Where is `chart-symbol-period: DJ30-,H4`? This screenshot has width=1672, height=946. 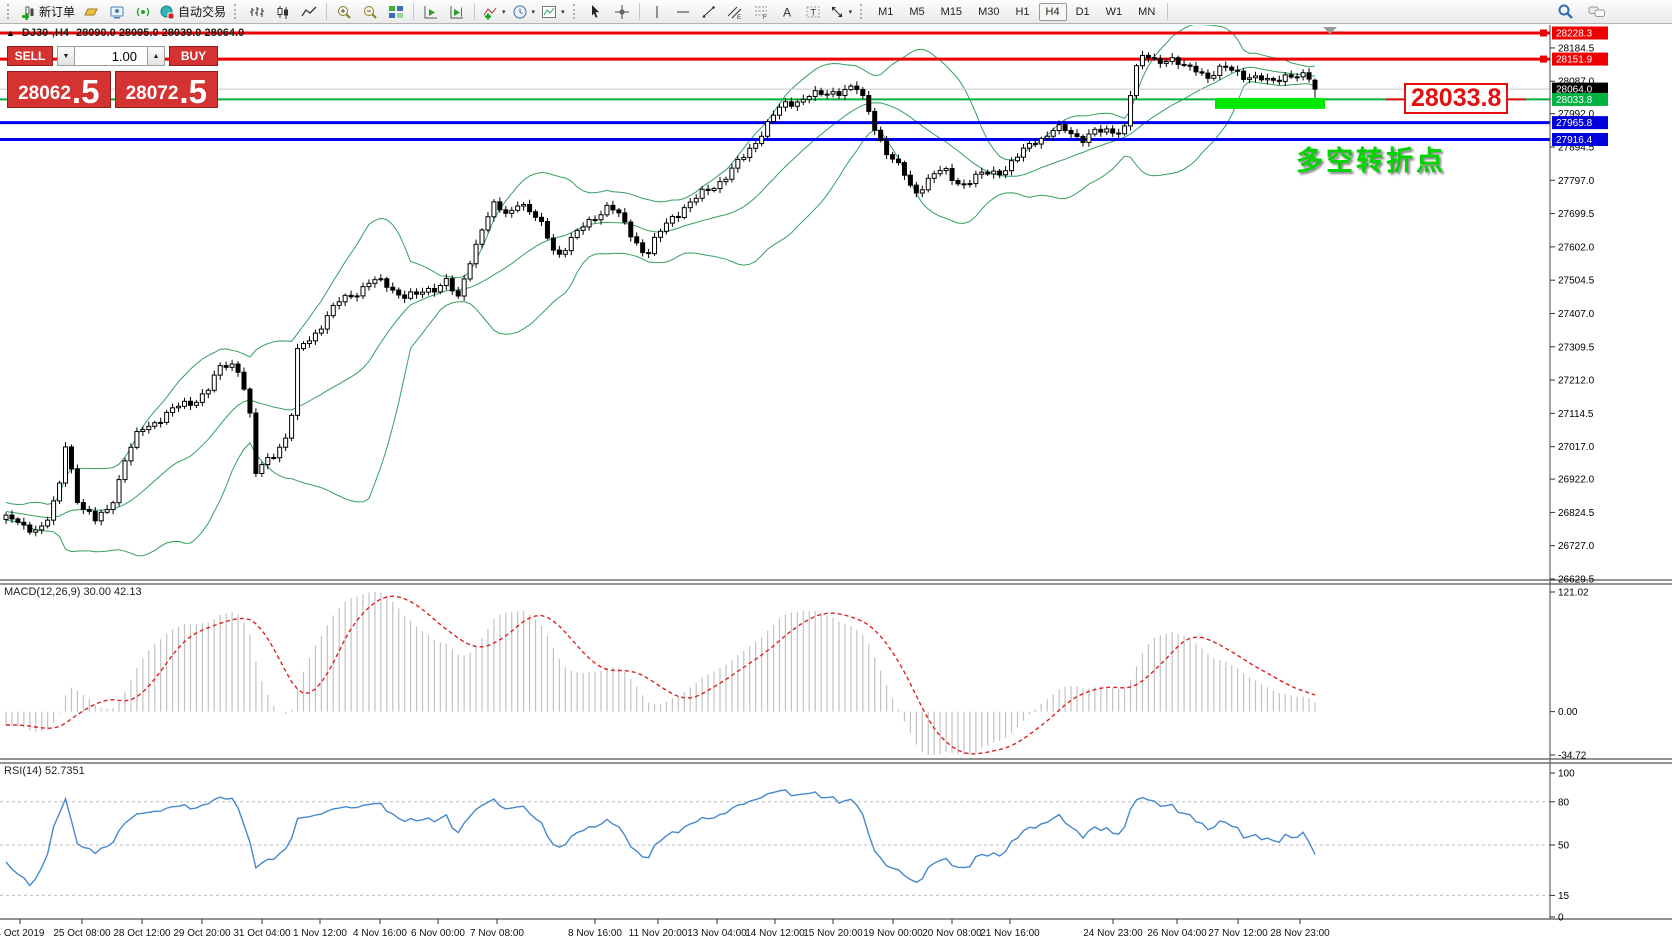 chart-symbol-period: DJ30-,H4 is located at coordinates (45, 33).